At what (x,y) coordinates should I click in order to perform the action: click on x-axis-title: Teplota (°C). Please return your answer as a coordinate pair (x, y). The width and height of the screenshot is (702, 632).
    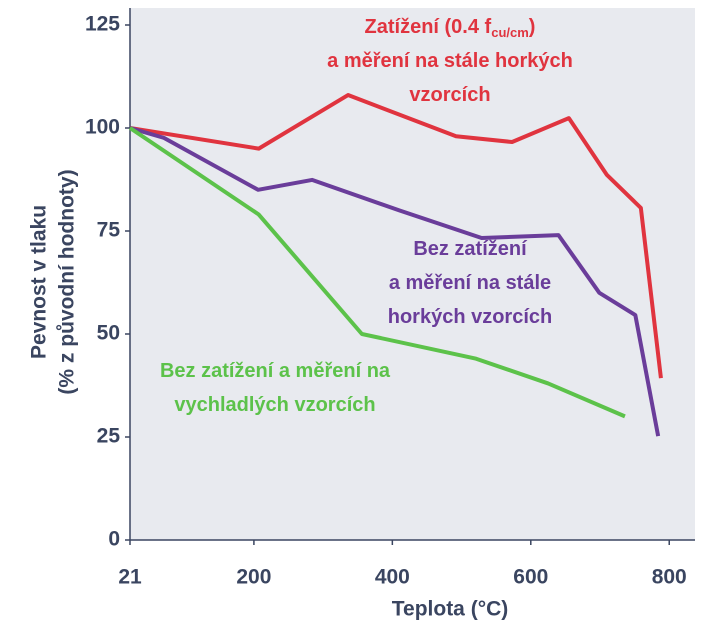
    Looking at the image, I should click on (450, 609).